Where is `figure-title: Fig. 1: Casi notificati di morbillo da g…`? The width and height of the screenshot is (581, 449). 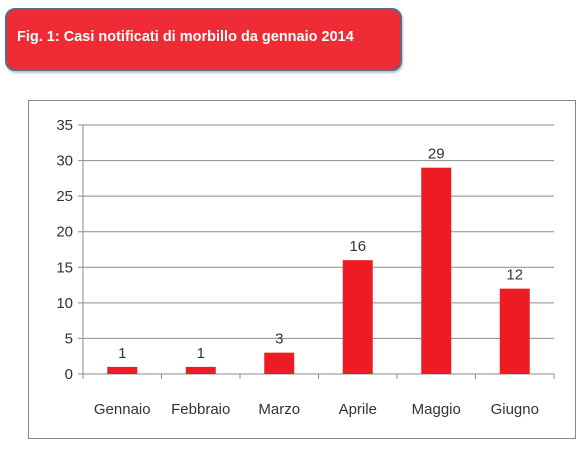 figure-title: Fig. 1: Casi notificati di morbillo da g… is located at coordinates (185, 37).